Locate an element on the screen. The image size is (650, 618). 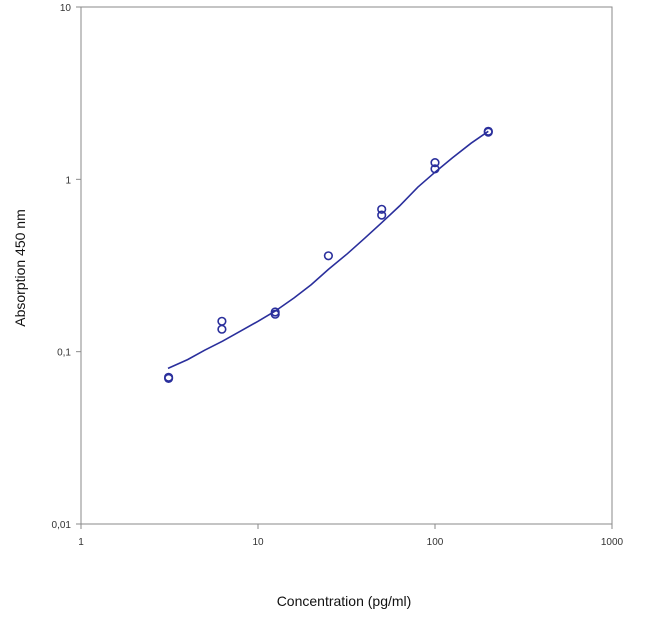
x-tick-label: 100 is located at coordinates (435, 542).